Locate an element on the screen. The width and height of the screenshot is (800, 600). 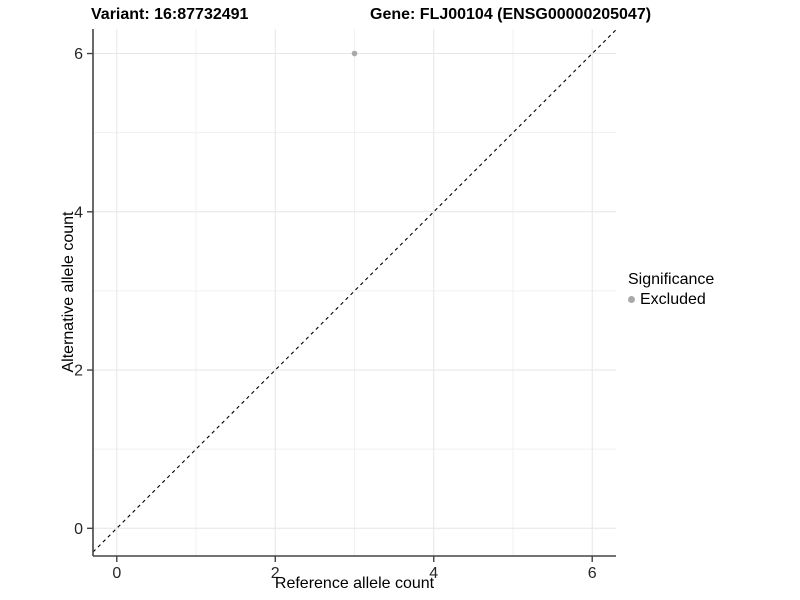
y-tick-label: 0 is located at coordinates (78, 529).